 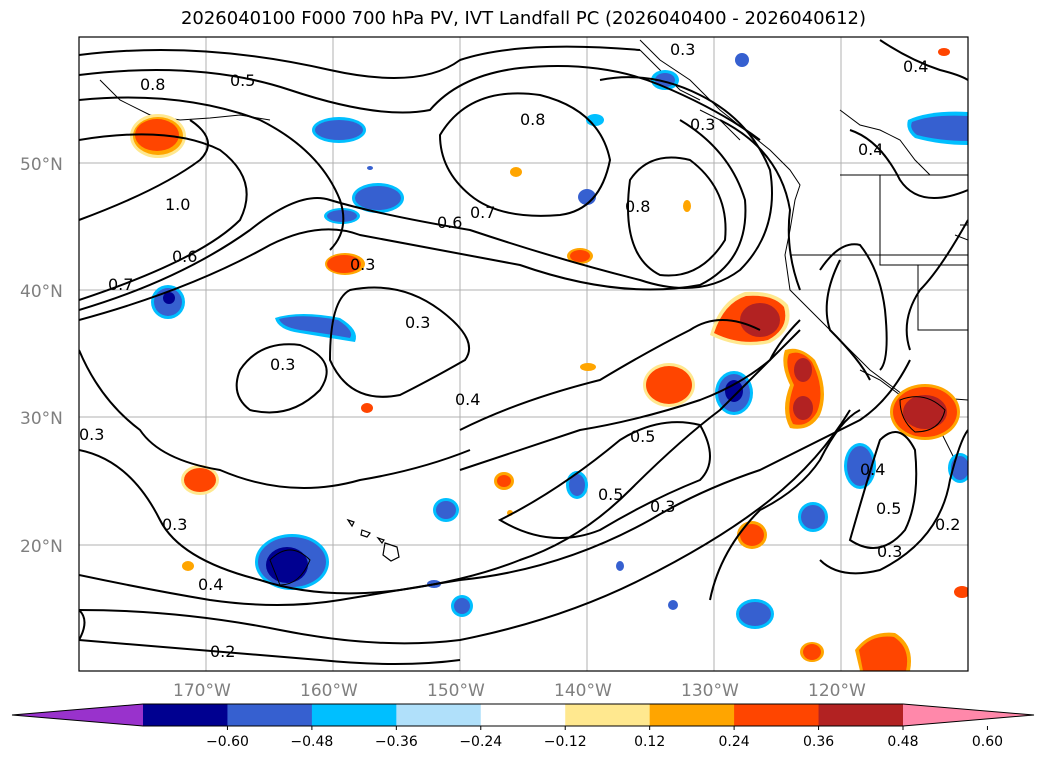 I want to click on hawaii-islands, so click(x=373, y=540).